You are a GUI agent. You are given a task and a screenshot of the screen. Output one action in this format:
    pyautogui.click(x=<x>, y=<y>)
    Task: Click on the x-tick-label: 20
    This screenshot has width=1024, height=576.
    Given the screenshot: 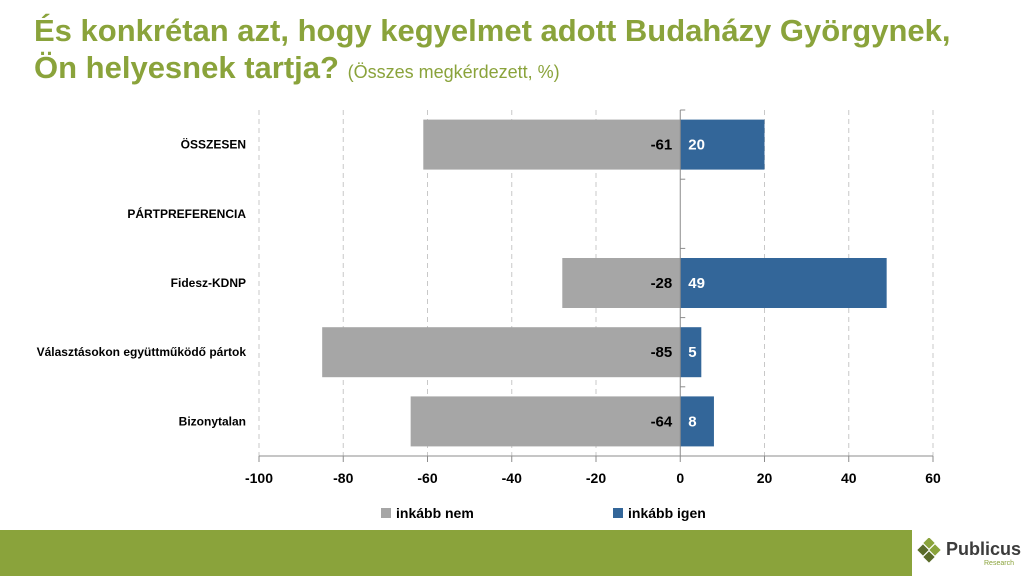 What is the action you would take?
    pyautogui.click(x=765, y=478)
    